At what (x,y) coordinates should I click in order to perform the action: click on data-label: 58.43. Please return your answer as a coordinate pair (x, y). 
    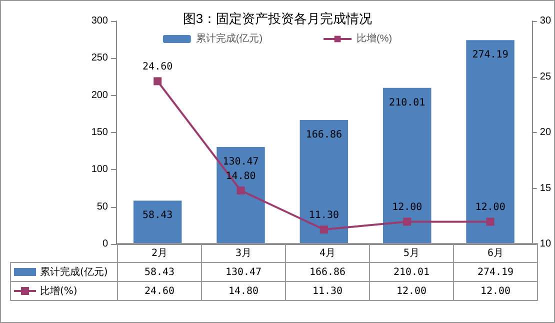
    Looking at the image, I should click on (160, 272).